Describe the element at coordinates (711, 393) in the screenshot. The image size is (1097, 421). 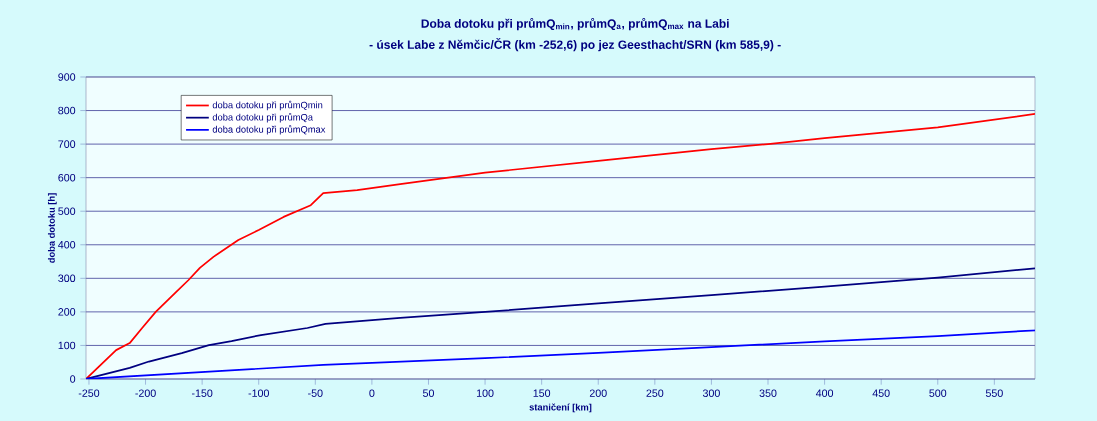
I see `x-tick-label: 300` at that location.